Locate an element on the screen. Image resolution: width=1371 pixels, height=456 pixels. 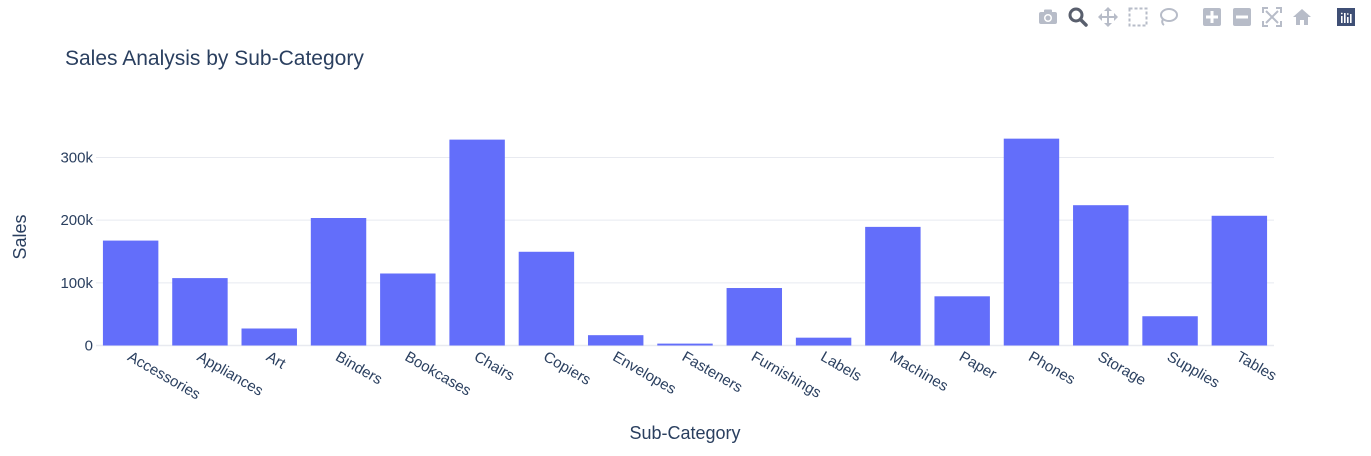
x-axis-title: Sub-Category is located at coordinates (684, 433).